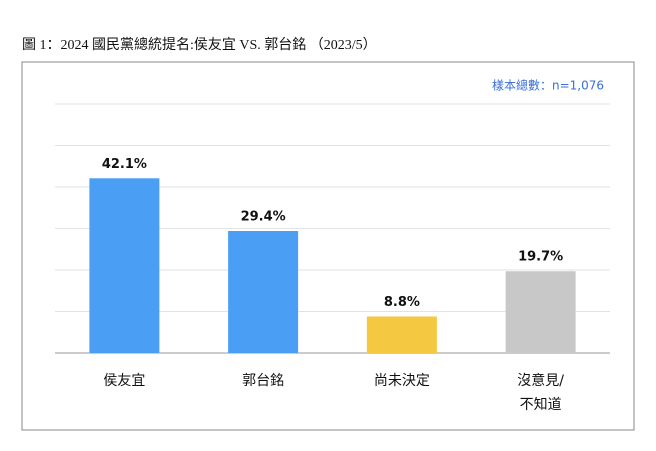 This screenshot has height=451, width=656. I want to click on x-tick-label: 尚未決定, so click(401, 381).